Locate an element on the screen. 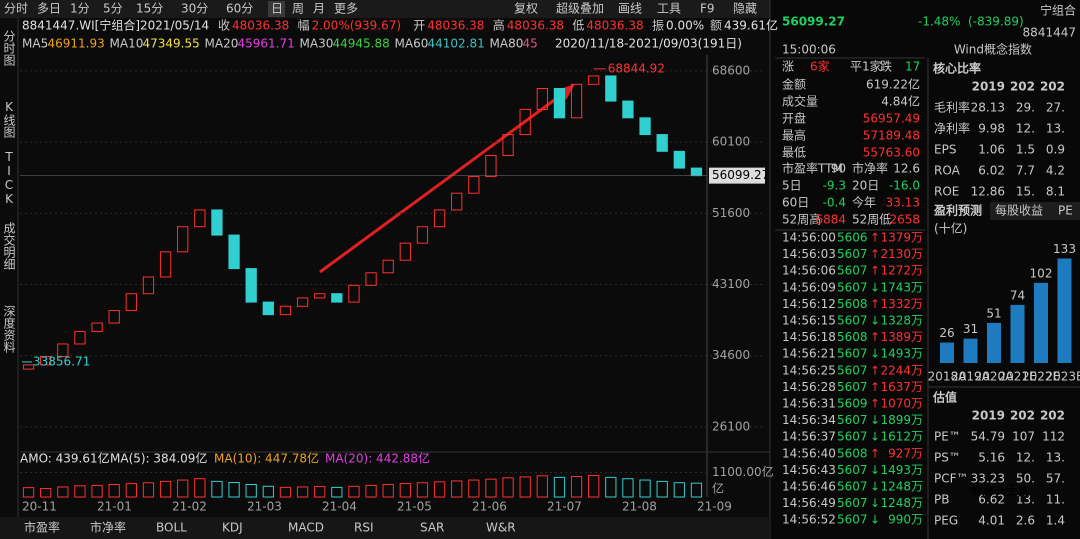 This screenshot has width=1080, height=539. section-title: 估值 is located at coordinates (944, 397).